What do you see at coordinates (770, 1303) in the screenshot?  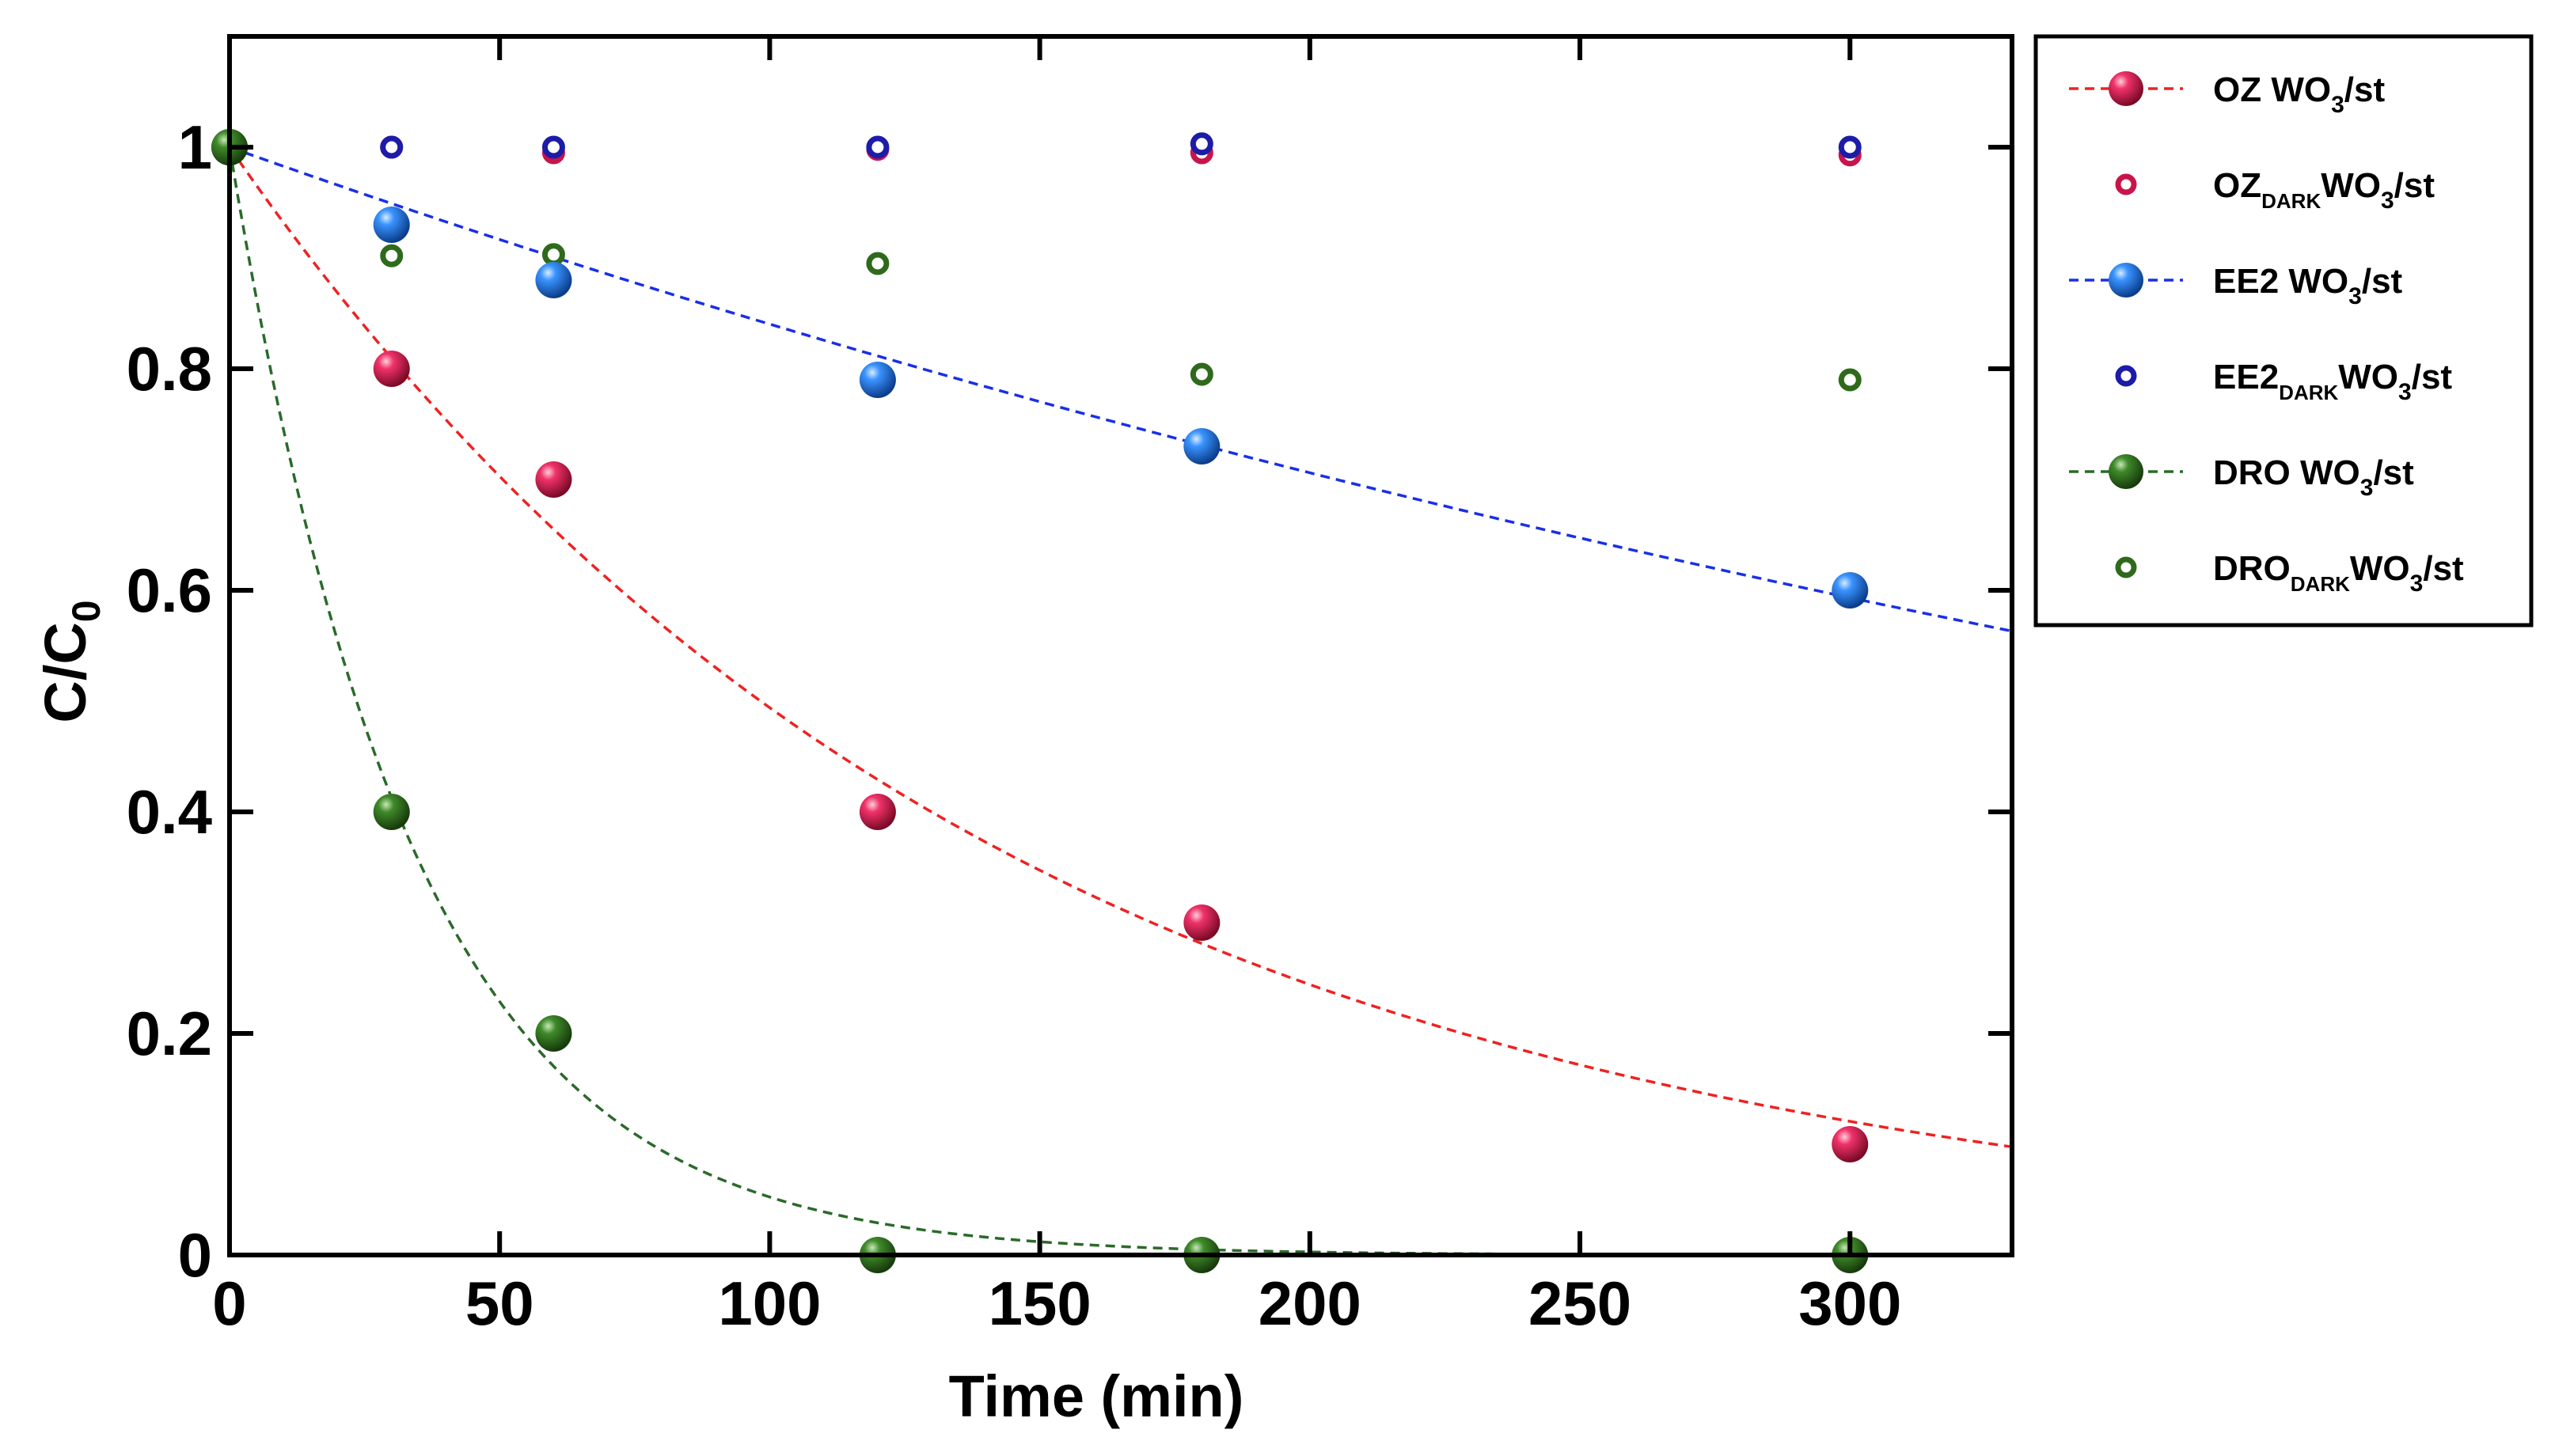 I see `x-tick-label: 100` at bounding box center [770, 1303].